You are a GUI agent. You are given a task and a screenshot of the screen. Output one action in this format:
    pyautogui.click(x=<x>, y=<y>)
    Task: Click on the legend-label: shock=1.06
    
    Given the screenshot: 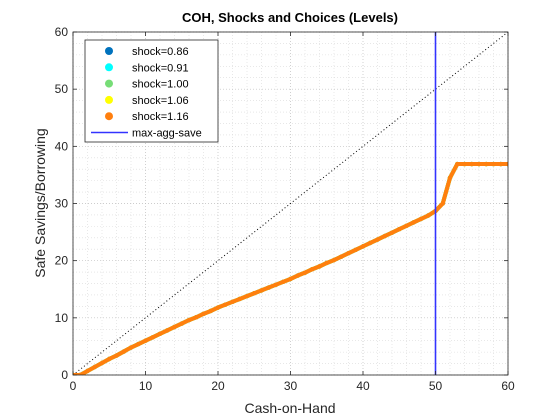 What is the action you would take?
    pyautogui.click(x=160, y=101)
    